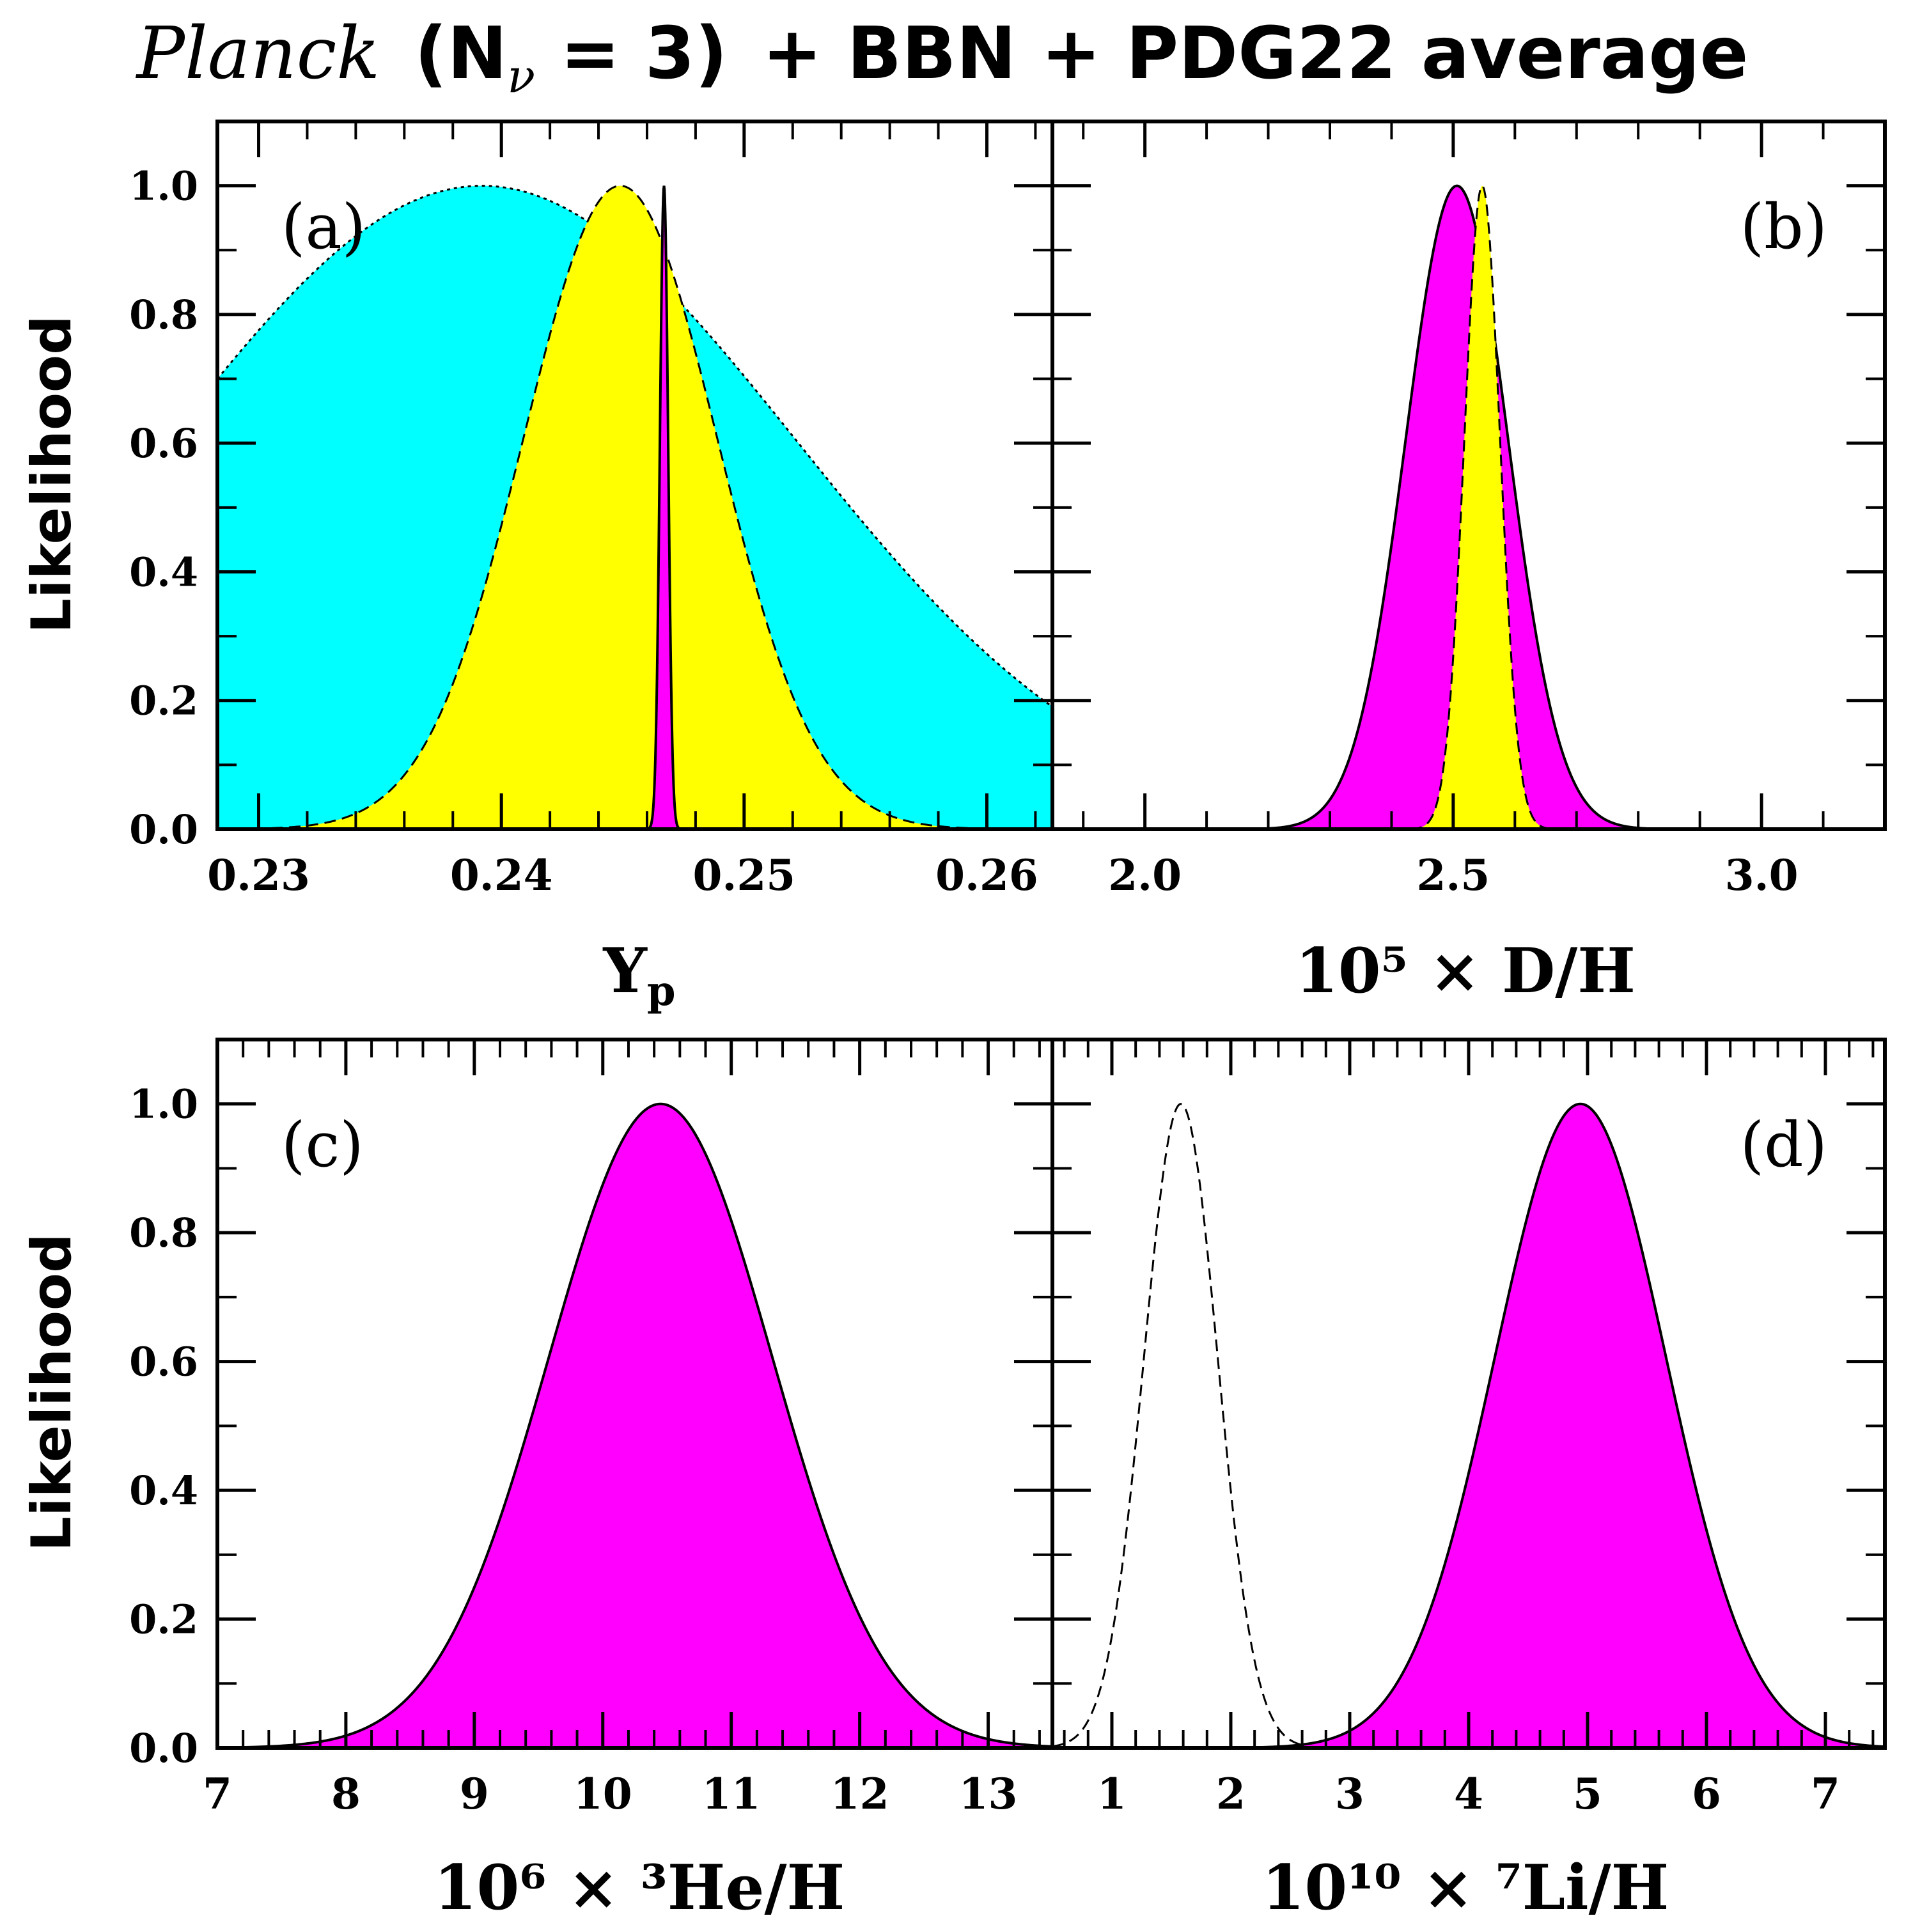  What do you see at coordinates (603, 1794) in the screenshot?
I see `x-tick-label-c: 10` at bounding box center [603, 1794].